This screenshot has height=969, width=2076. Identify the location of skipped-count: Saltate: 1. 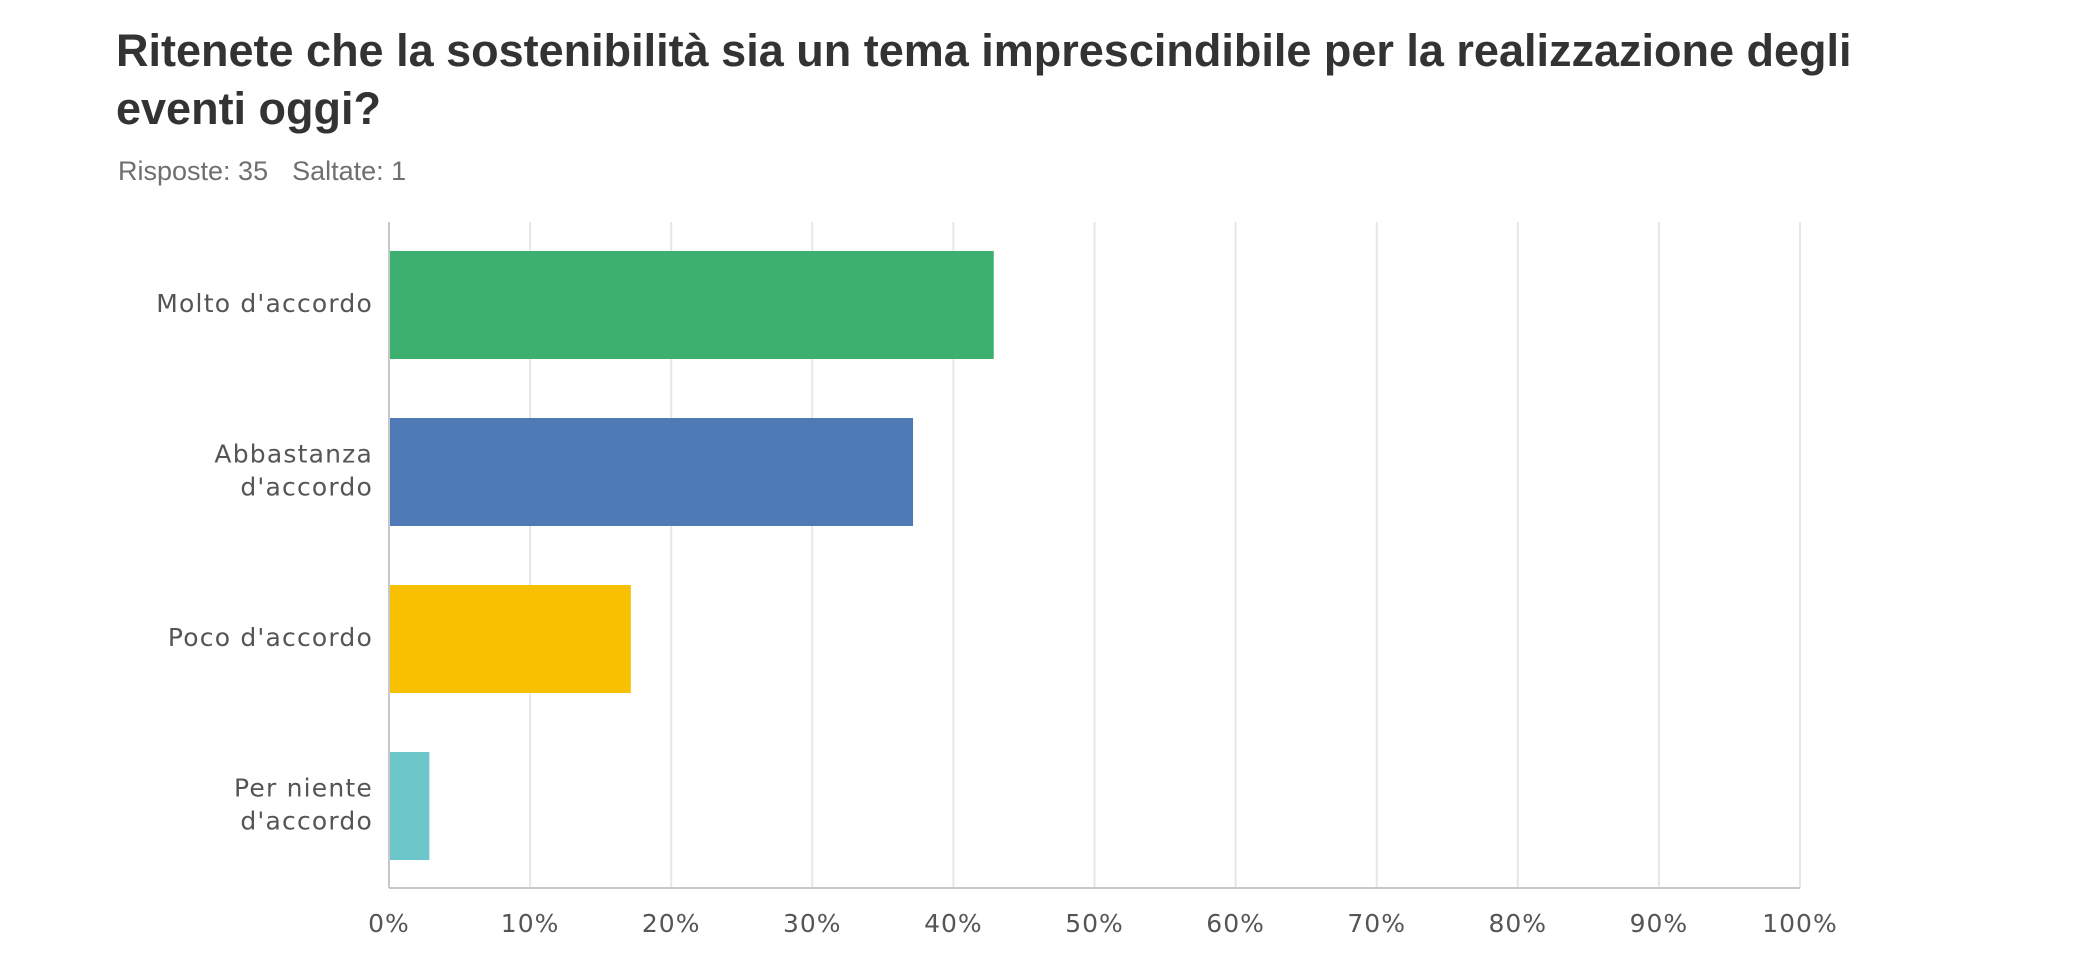
(349, 171).